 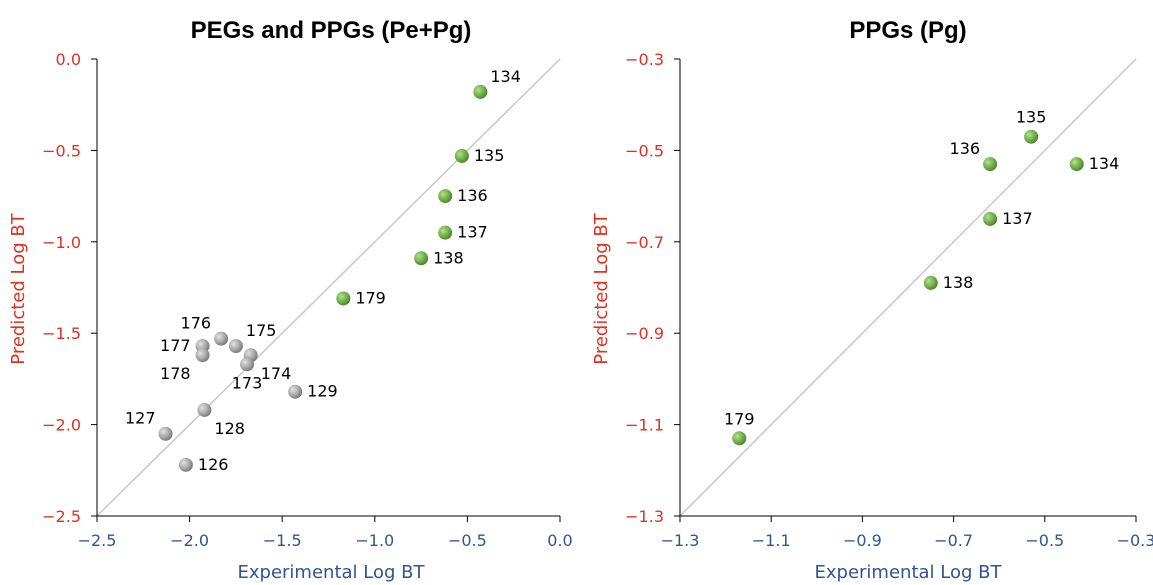 I want to click on chart1-point-label-173: 173, so click(x=247, y=382).